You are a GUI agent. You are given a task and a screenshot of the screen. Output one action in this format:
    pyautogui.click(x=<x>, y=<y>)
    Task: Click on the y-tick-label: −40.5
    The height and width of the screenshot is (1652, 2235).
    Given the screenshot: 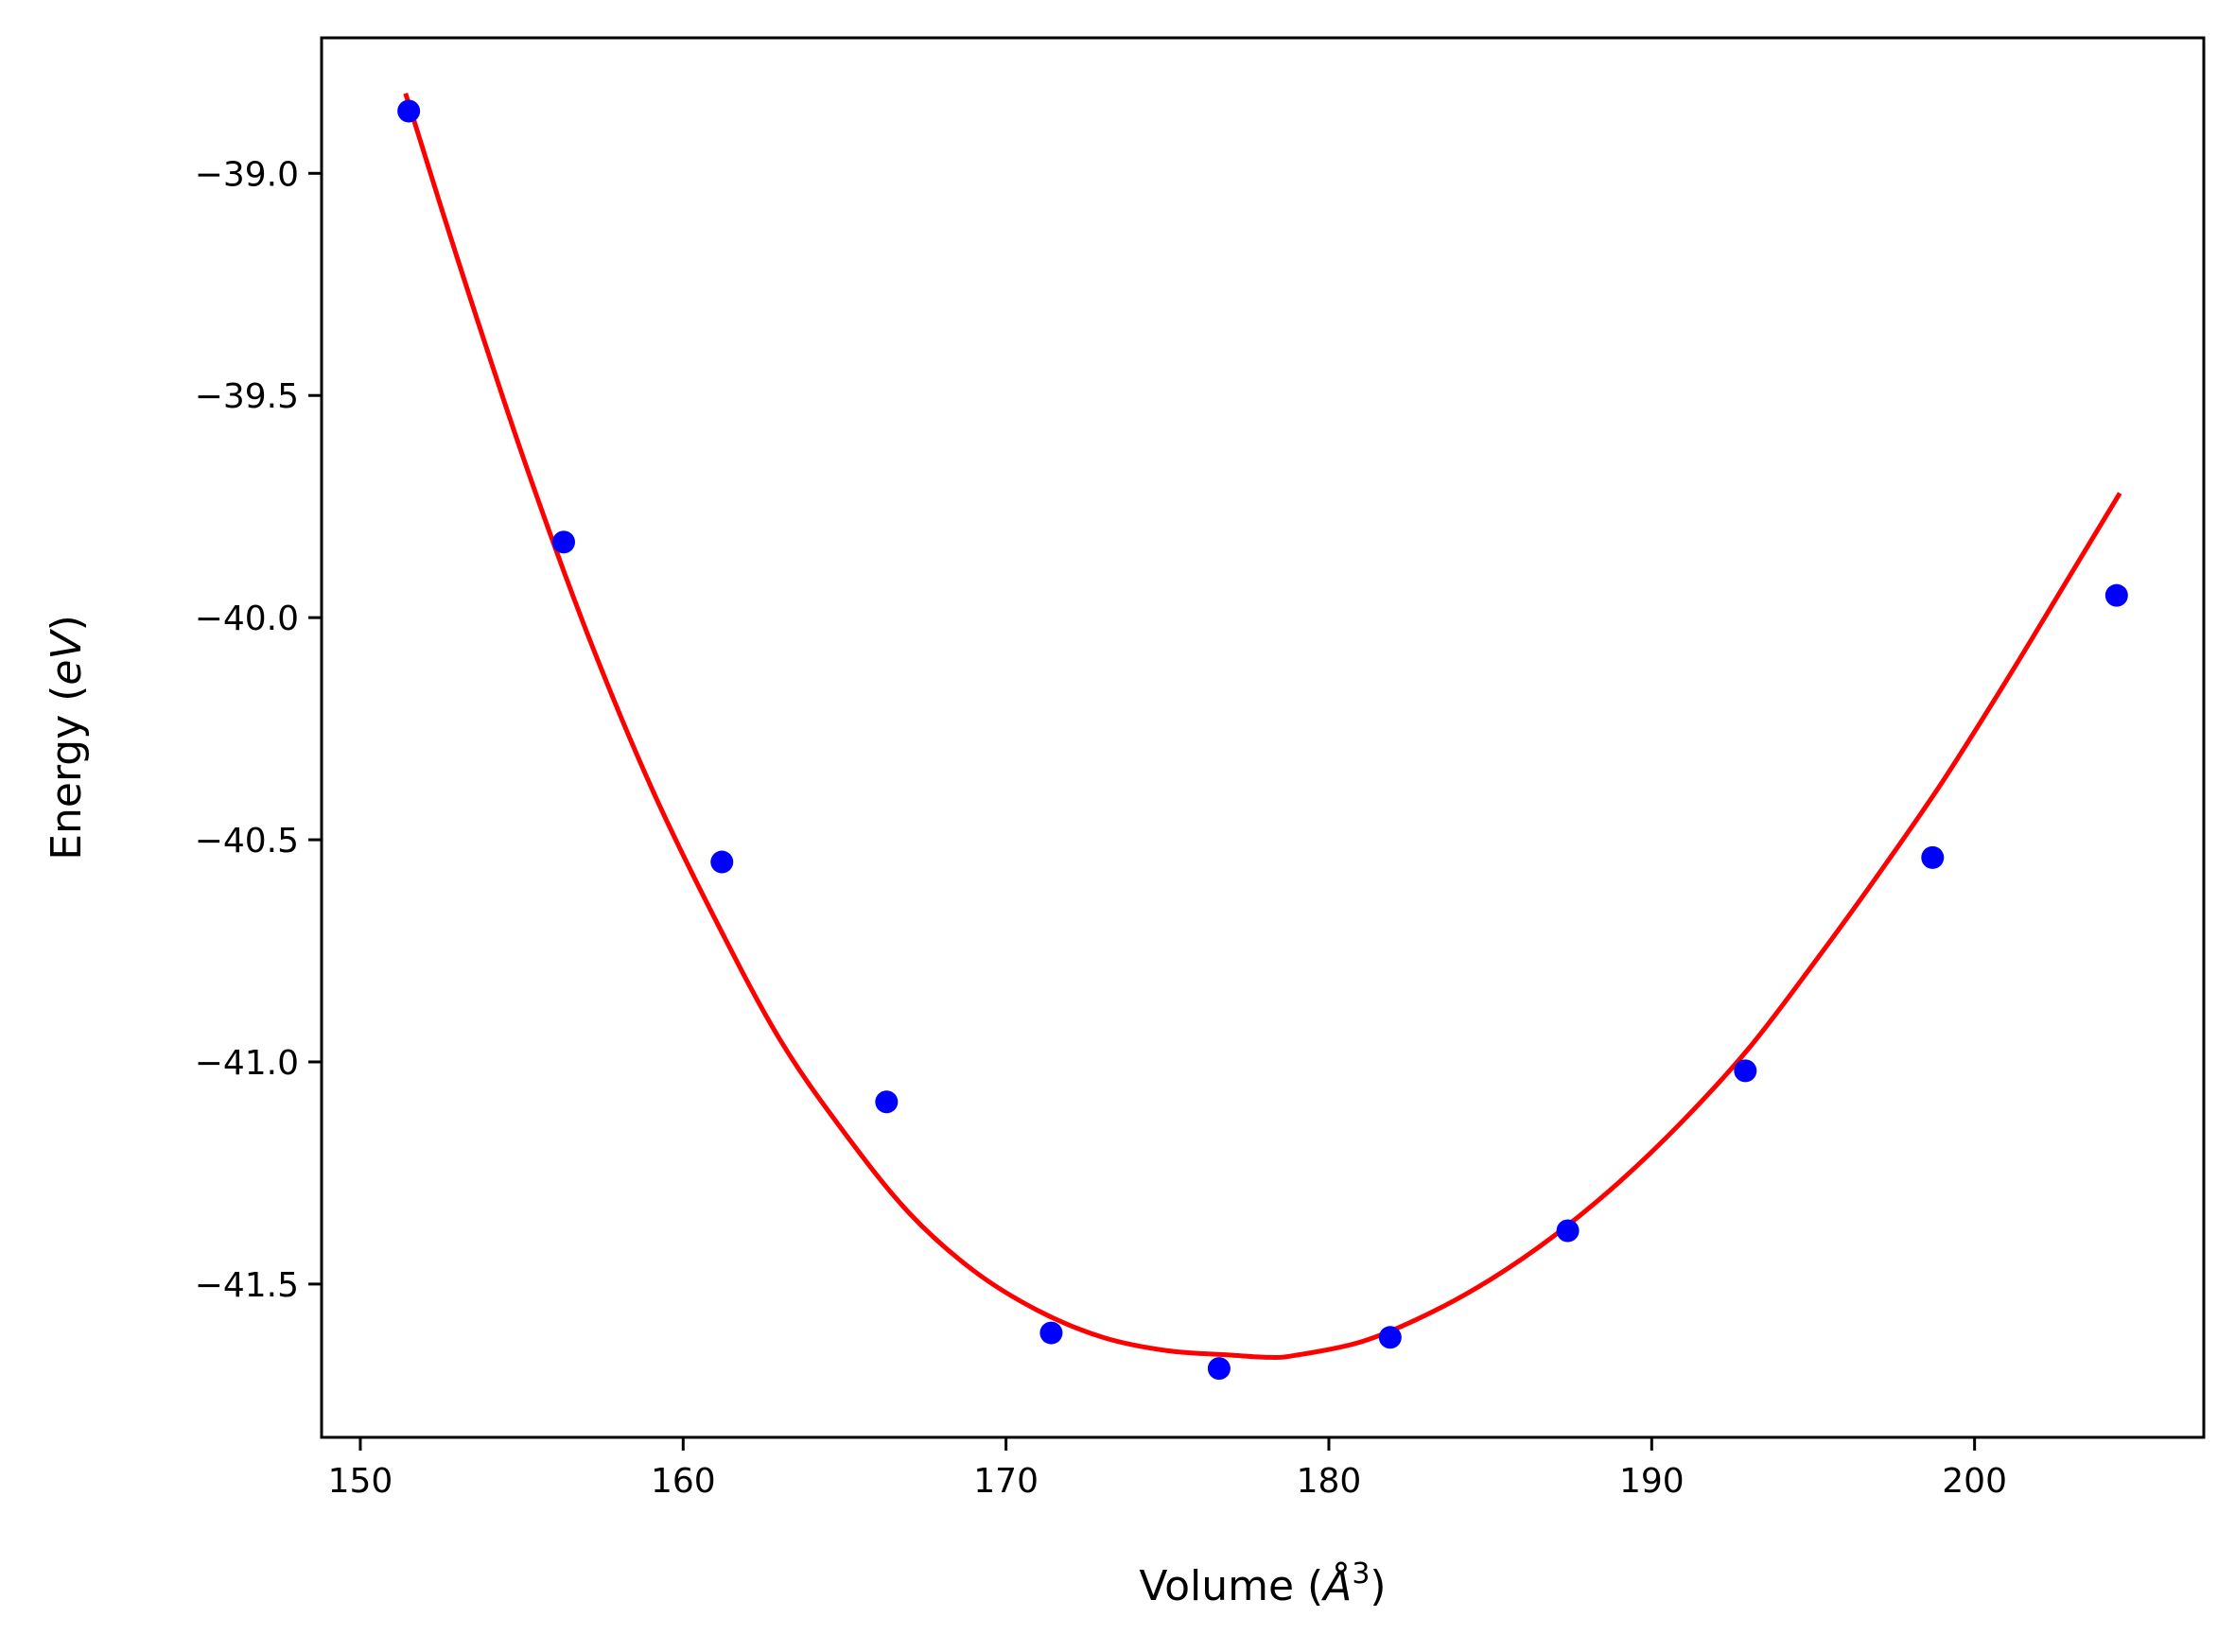 What is the action you would take?
    pyautogui.click(x=247, y=841)
    